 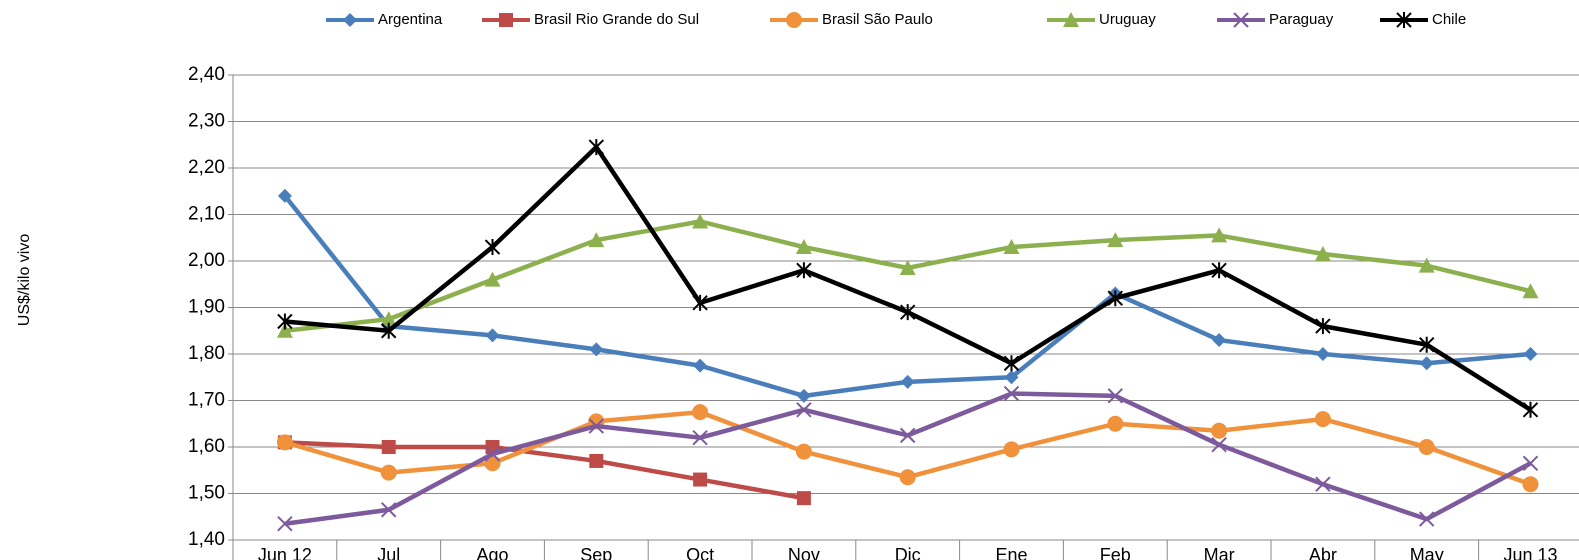 What do you see at coordinates (596, 552) in the screenshot?
I see `x-tick-label: Sep` at bounding box center [596, 552].